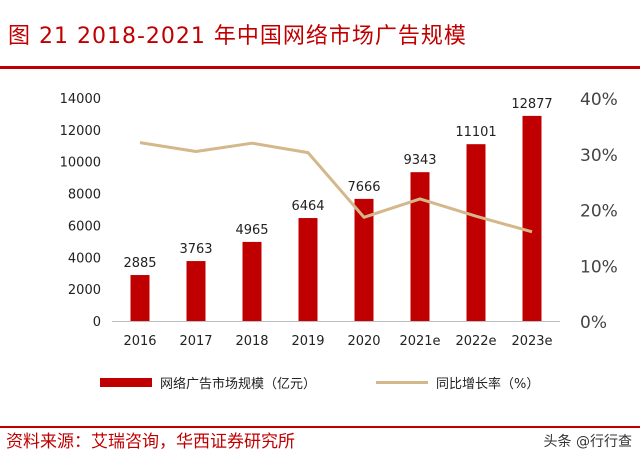 The height and width of the screenshot is (463, 640). I want to click on legend-swatch-line, so click(402, 382).